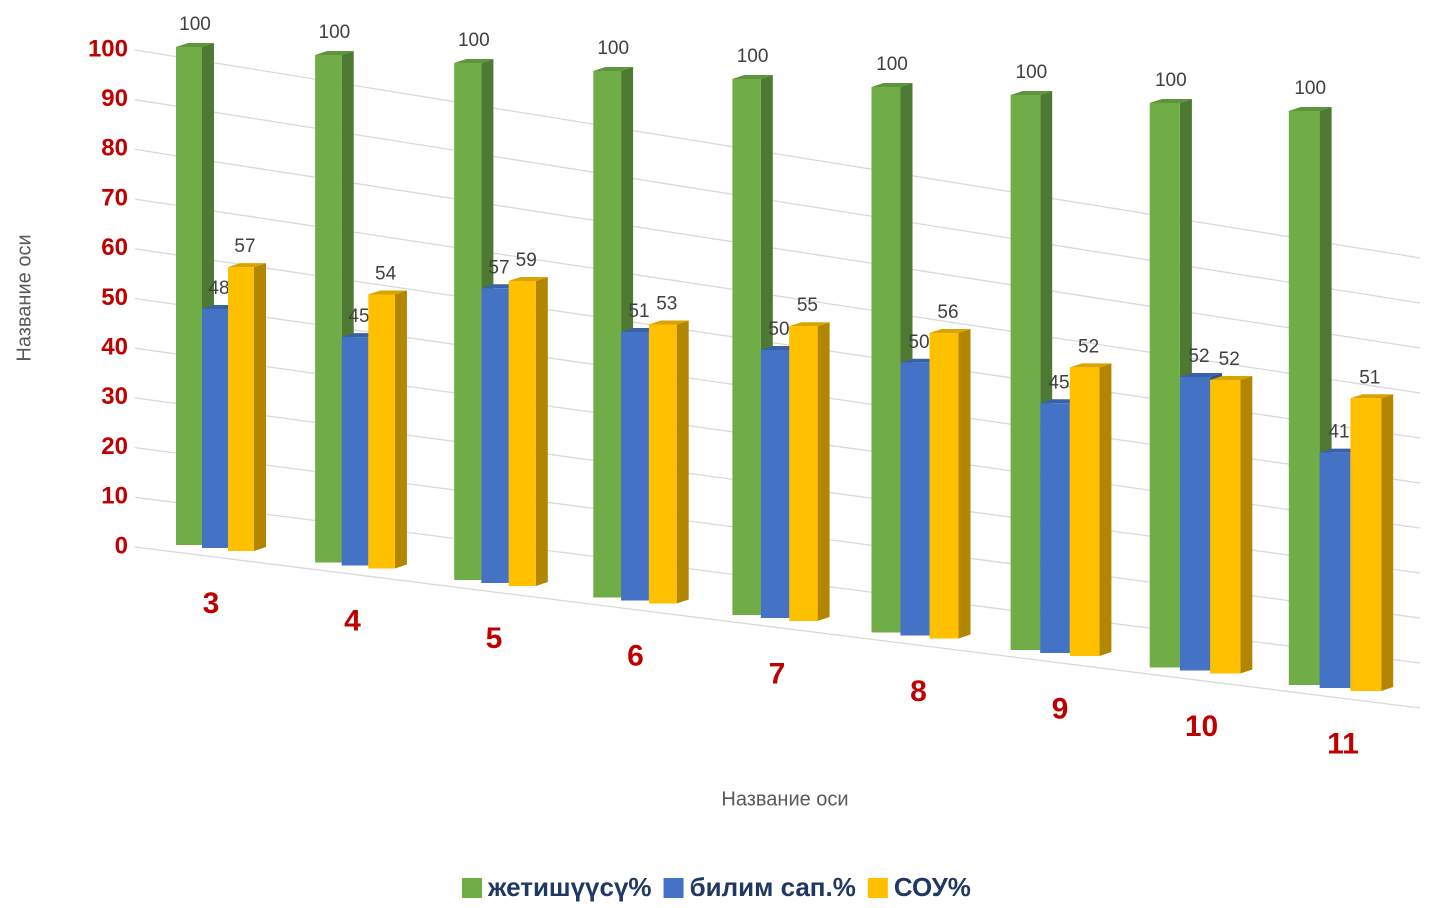 This screenshot has width=1450, height=908. I want to click on x-tick-label: 10, so click(1201, 726).